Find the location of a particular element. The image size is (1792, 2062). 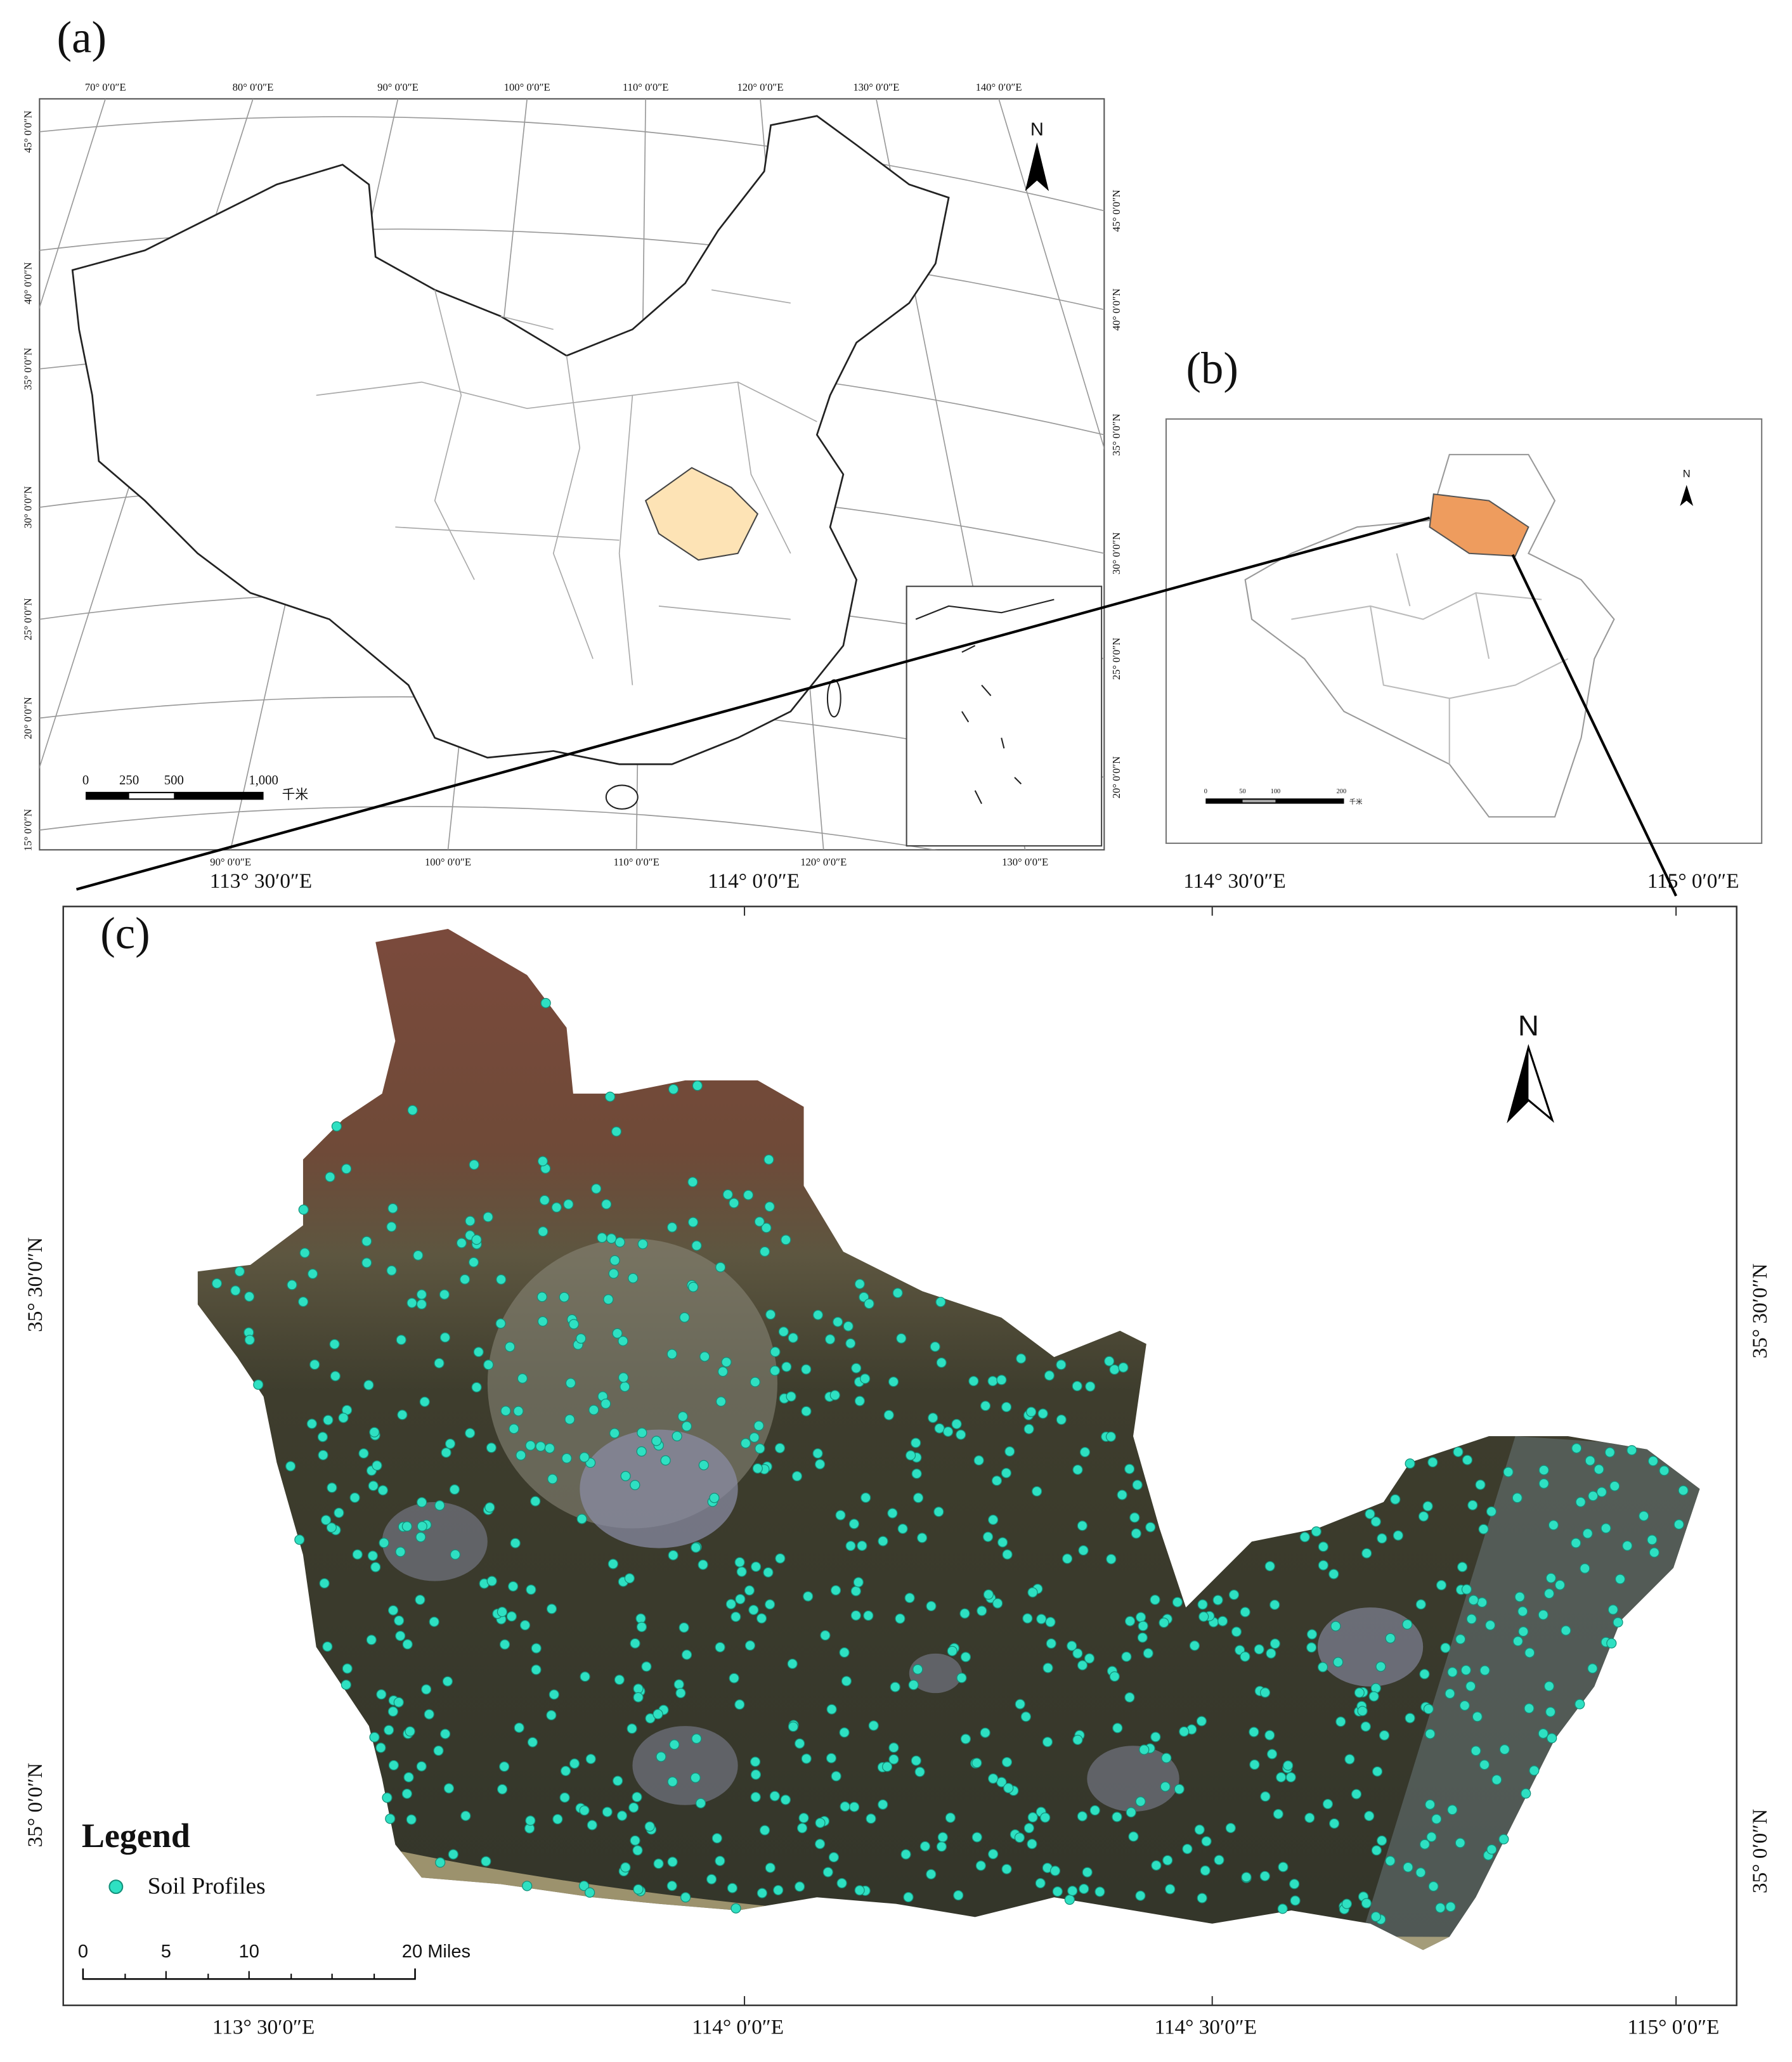

label: 30° 0′0″N is located at coordinates (1116, 553).